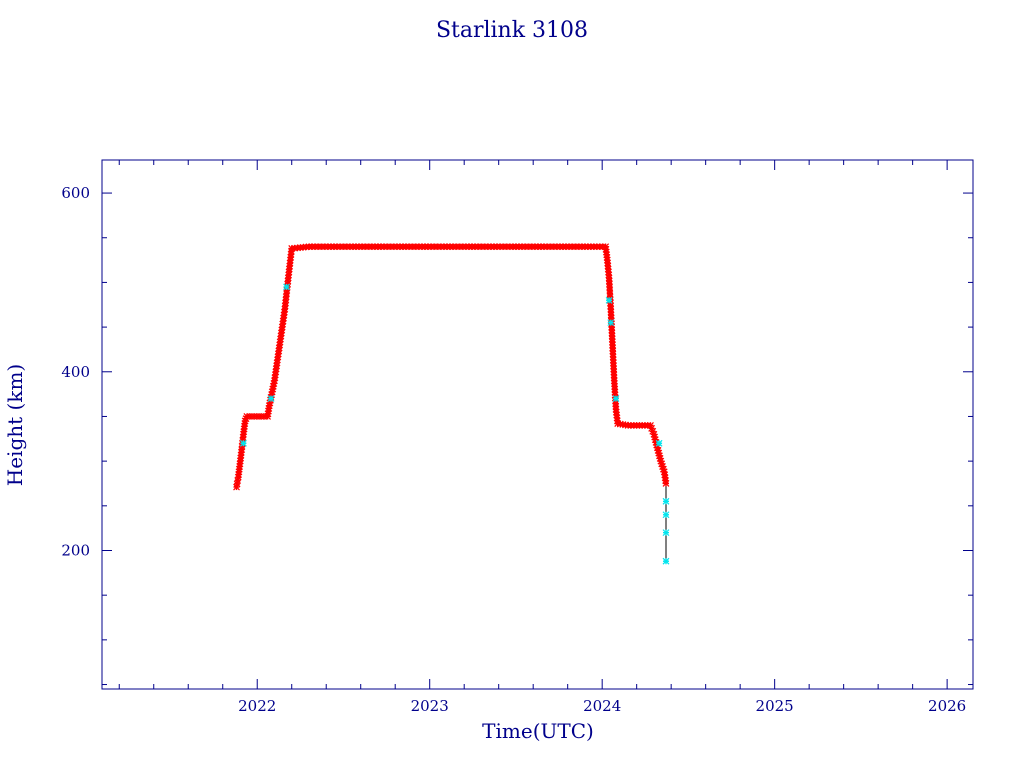 This screenshot has width=1024, height=768. What do you see at coordinates (75, 550) in the screenshot?
I see `y-tick-label: 200` at bounding box center [75, 550].